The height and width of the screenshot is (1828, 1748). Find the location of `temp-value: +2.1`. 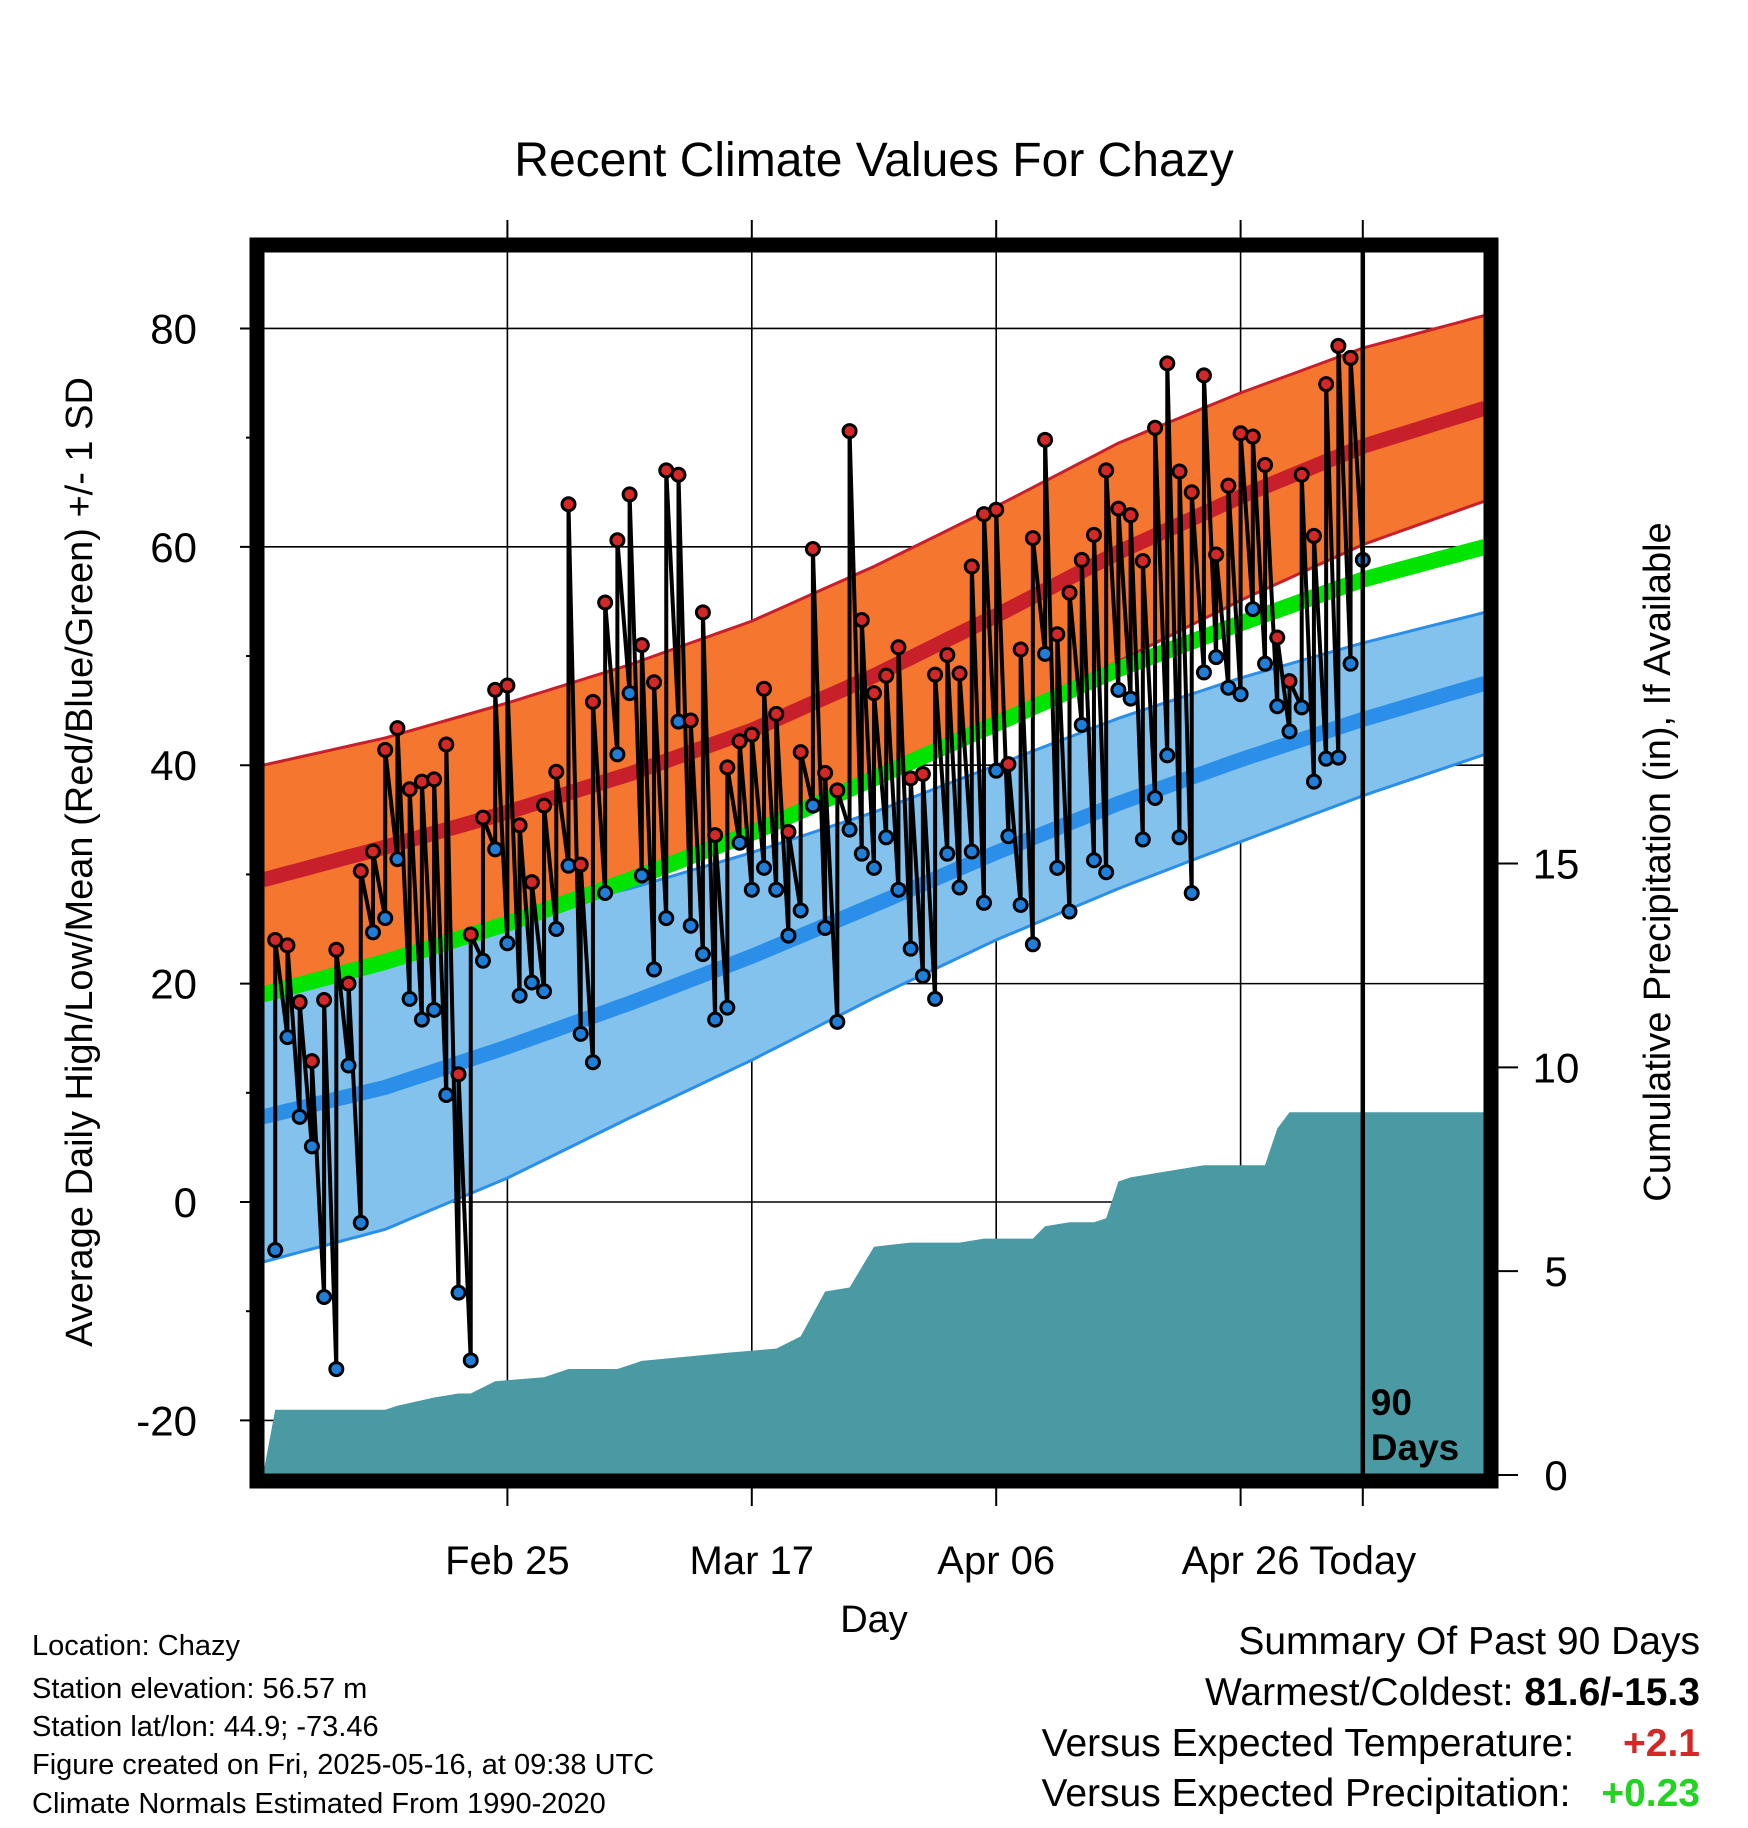

temp-value: +2.1 is located at coordinates (1661, 1743).